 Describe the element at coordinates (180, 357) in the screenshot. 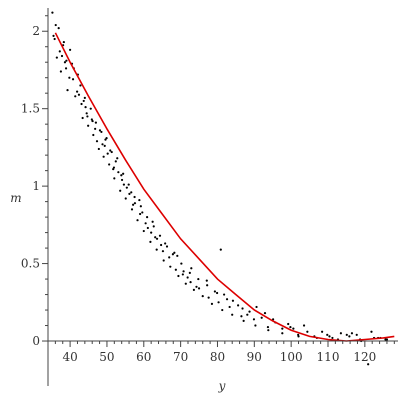

I see `x-tick-label: 70` at that location.